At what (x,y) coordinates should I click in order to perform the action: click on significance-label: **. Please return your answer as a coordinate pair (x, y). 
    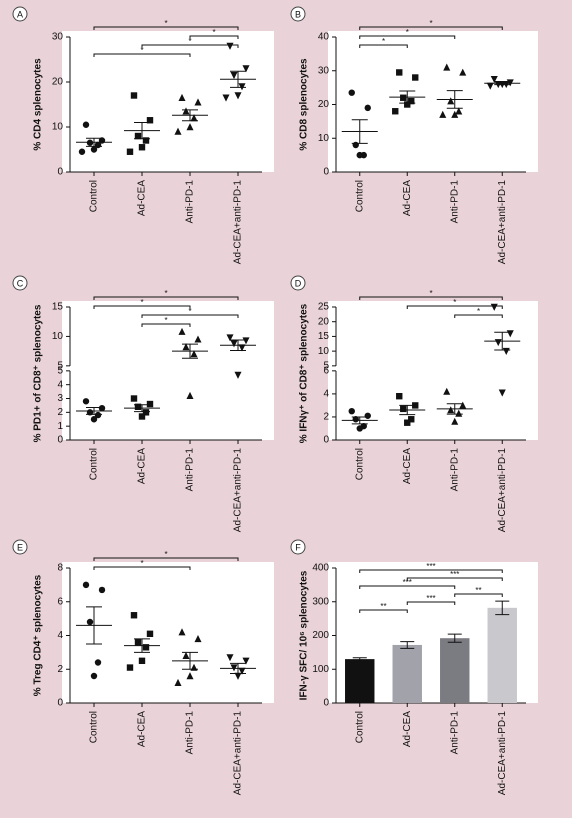
    Looking at the image, I should click on (478, 590).